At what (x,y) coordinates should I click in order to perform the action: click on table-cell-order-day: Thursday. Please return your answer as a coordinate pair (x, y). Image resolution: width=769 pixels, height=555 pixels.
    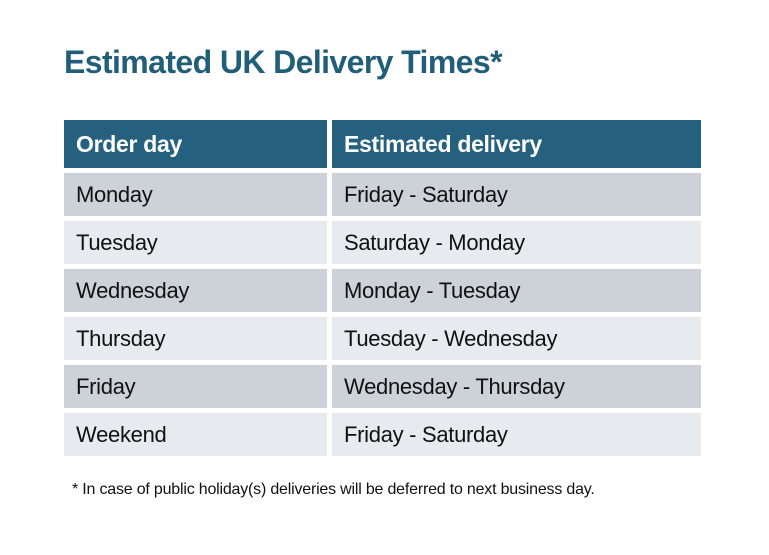
    Looking at the image, I should click on (195, 338).